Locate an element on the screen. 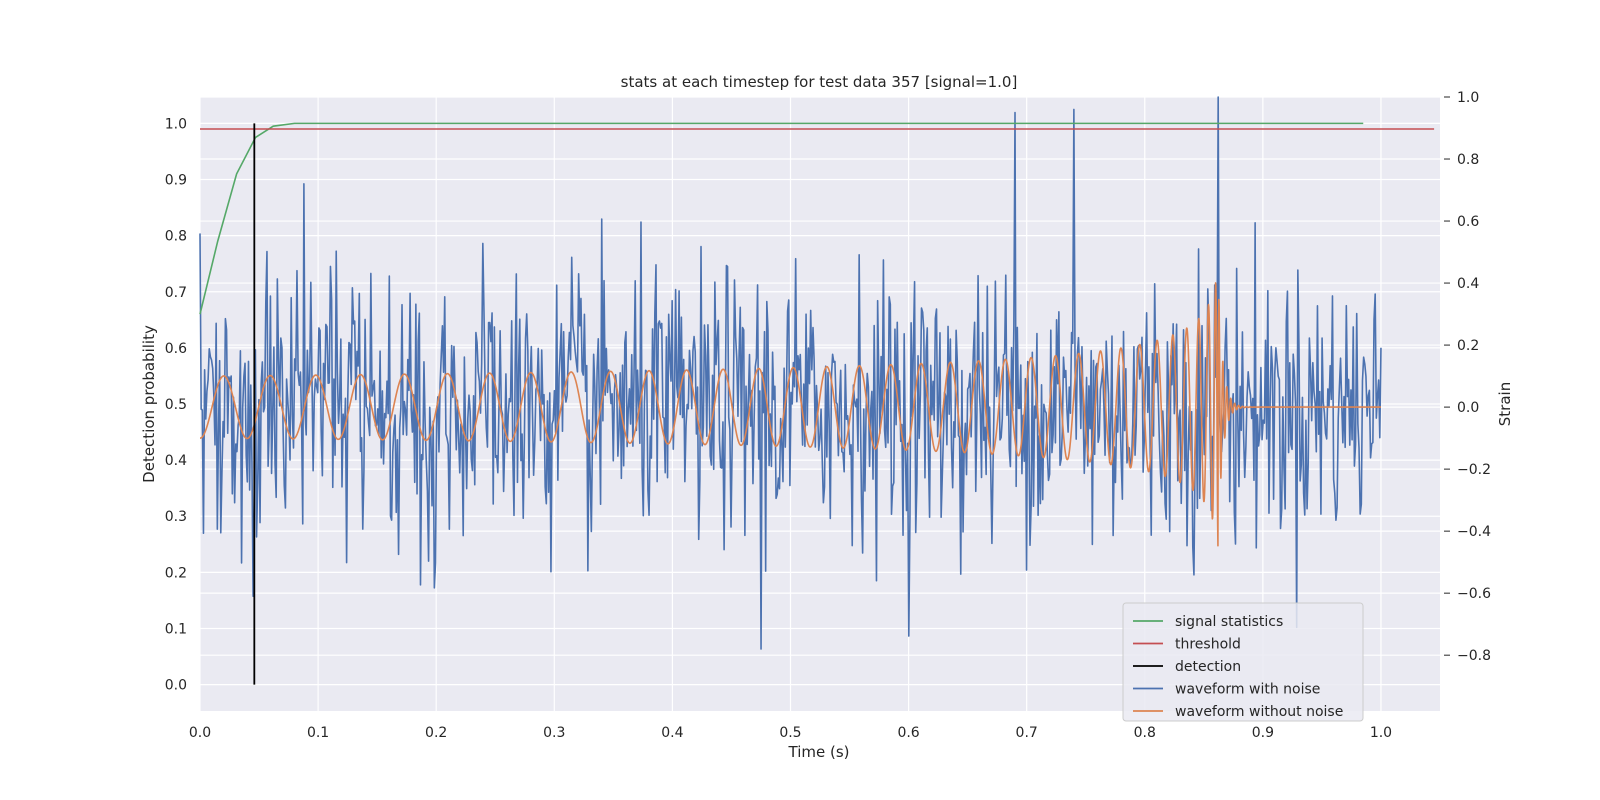  y-right-tick-label: 0.8 is located at coordinates (1468, 160).